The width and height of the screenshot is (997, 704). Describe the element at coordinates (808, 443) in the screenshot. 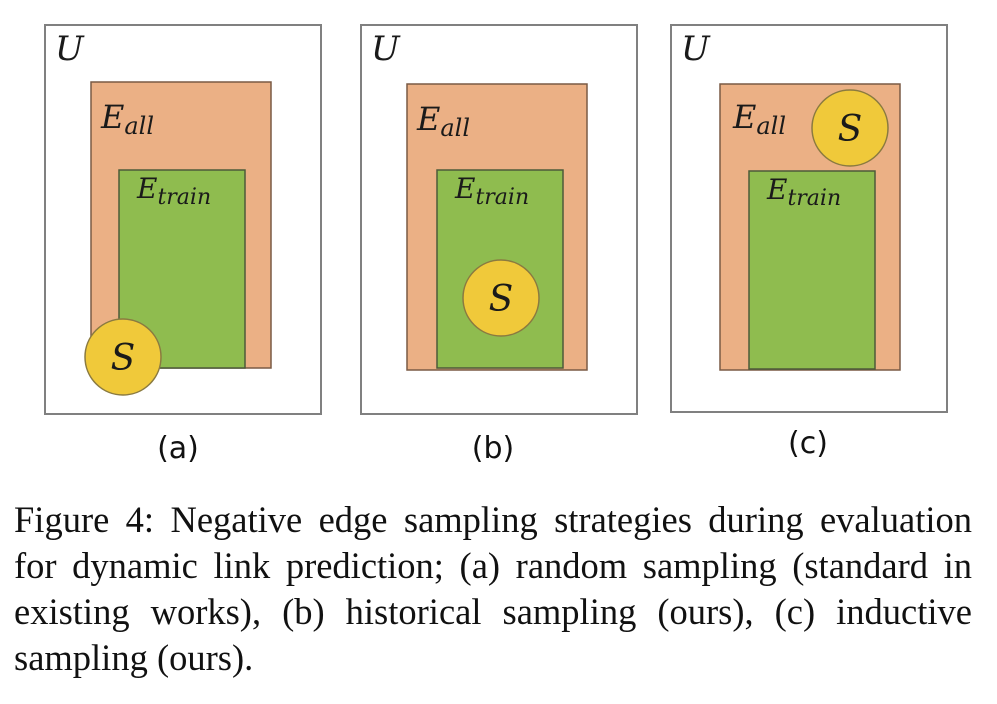

I see `panel-label: (c)` at that location.